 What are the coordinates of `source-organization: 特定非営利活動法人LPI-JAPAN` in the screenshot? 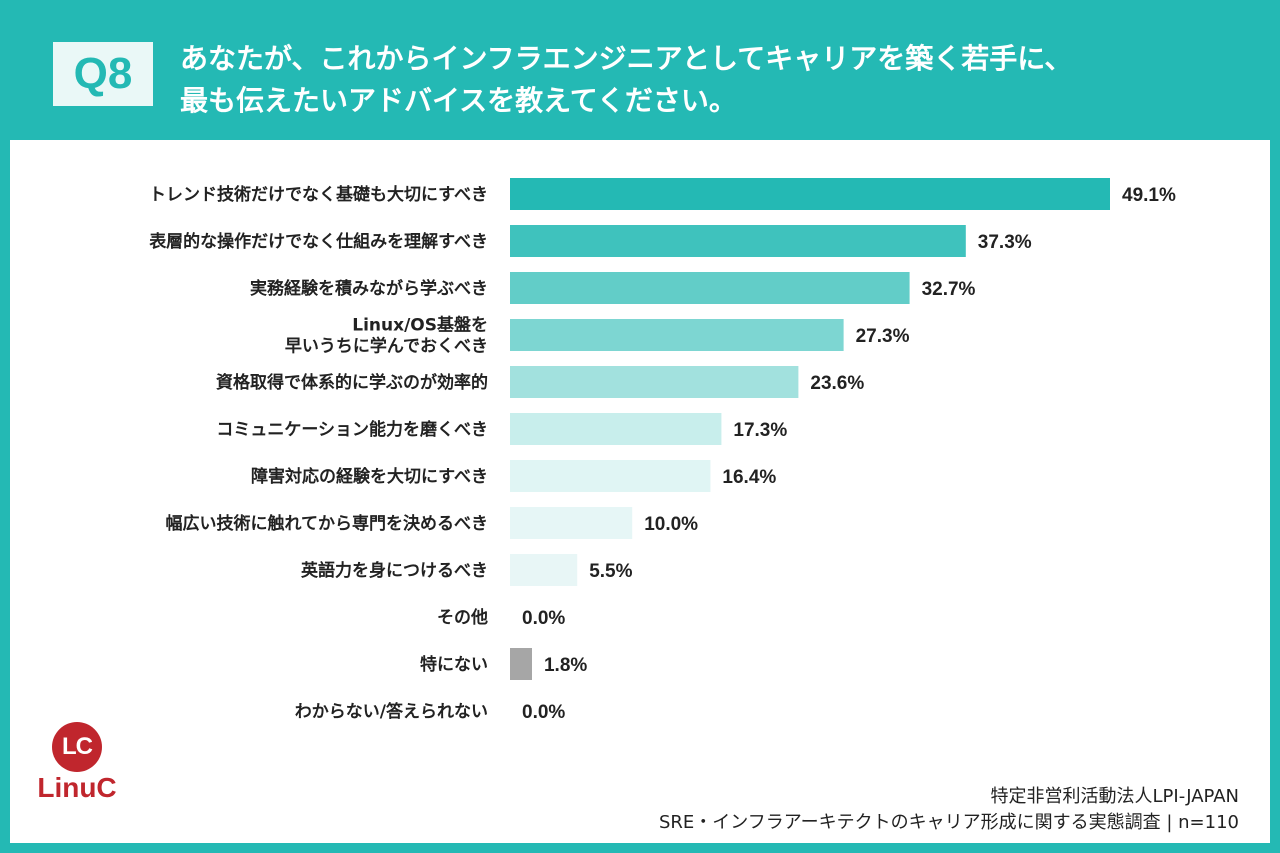 It's located at (1114, 796).